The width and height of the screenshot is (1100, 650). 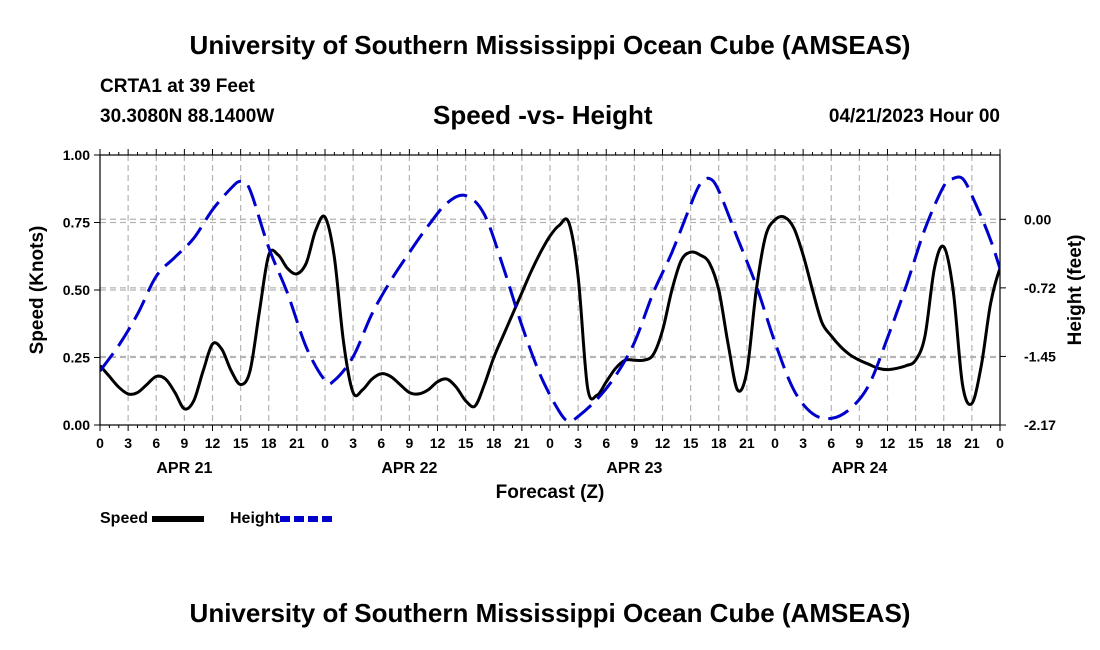 I want to click on legend-height-label: Height, so click(x=255, y=518).